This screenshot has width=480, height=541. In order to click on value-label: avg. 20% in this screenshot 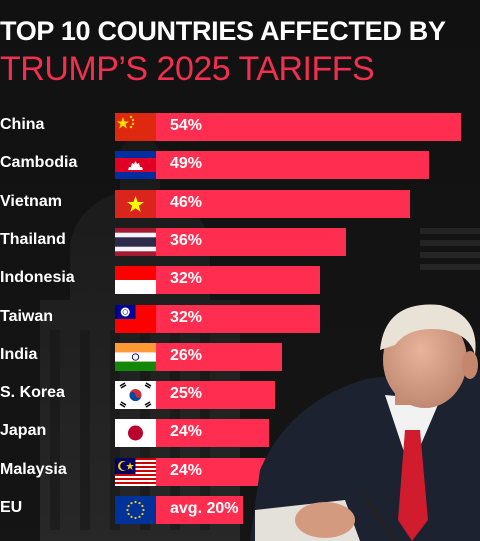, I will do `click(204, 508)`.